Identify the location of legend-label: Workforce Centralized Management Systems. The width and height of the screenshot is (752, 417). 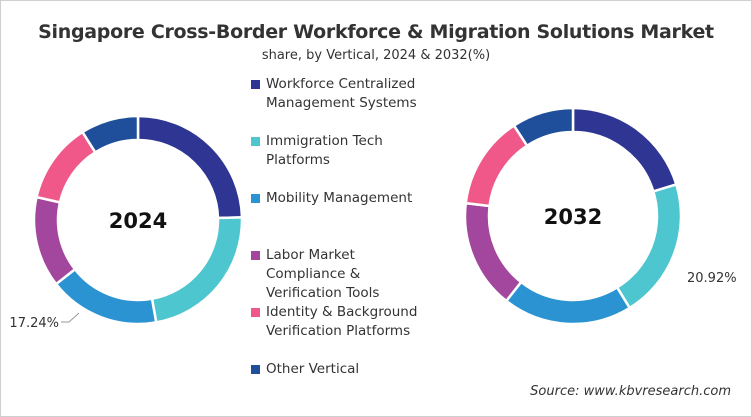
(341, 93).